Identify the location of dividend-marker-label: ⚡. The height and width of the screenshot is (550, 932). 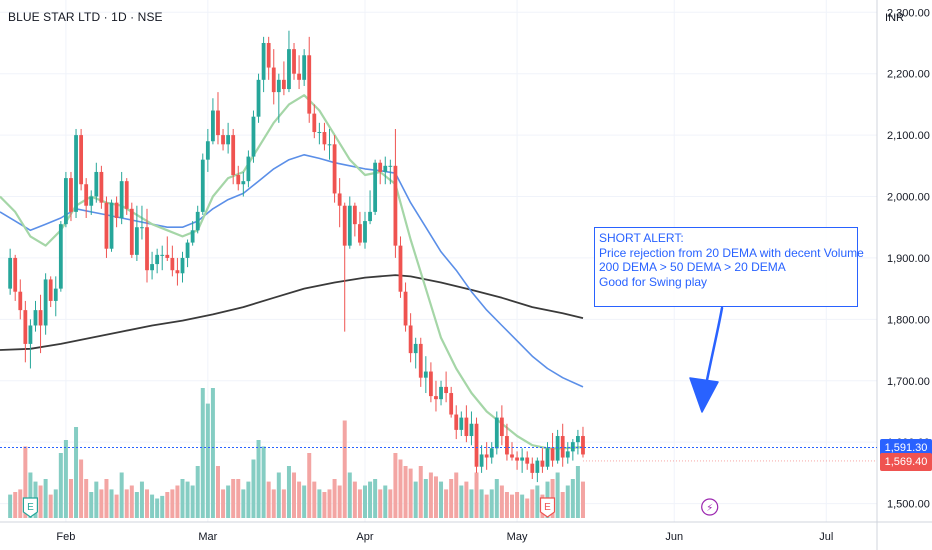
(709, 508).